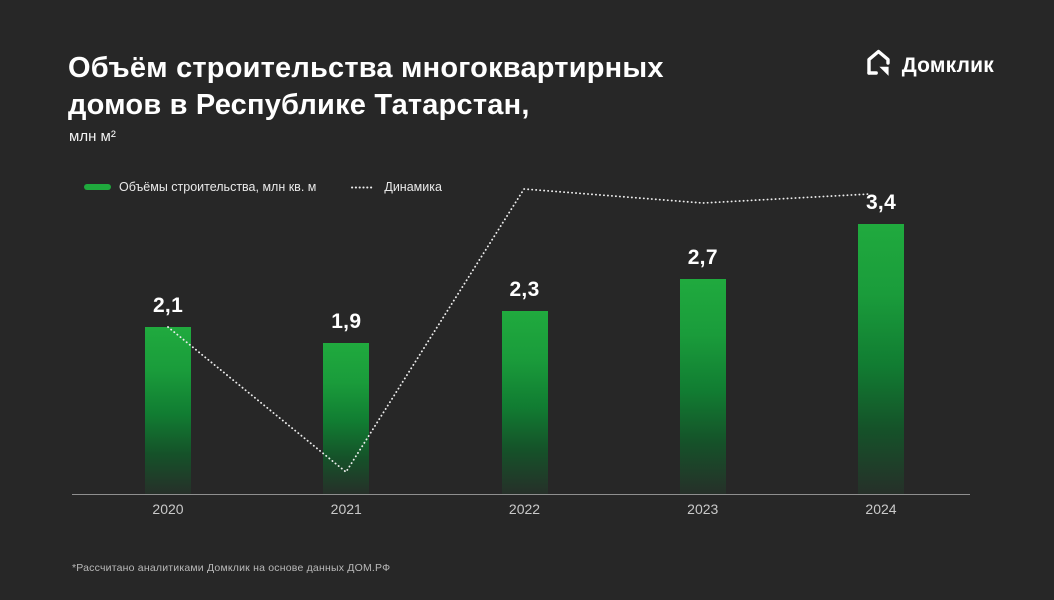  I want to click on bar-value-label-2023: 2,7, so click(702, 257).